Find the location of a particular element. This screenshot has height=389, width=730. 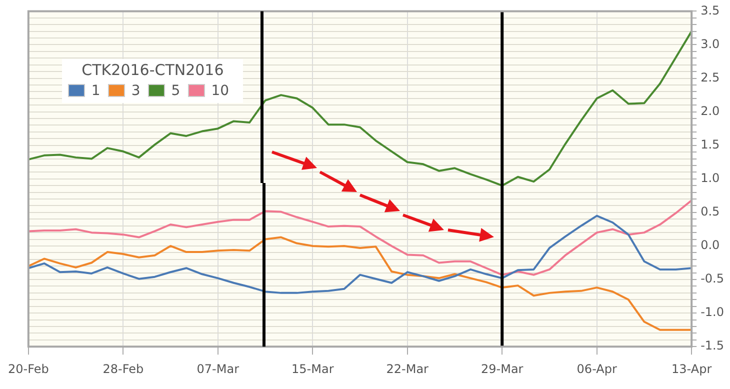

y-tick-label: 2.0 is located at coordinates (710, 111).